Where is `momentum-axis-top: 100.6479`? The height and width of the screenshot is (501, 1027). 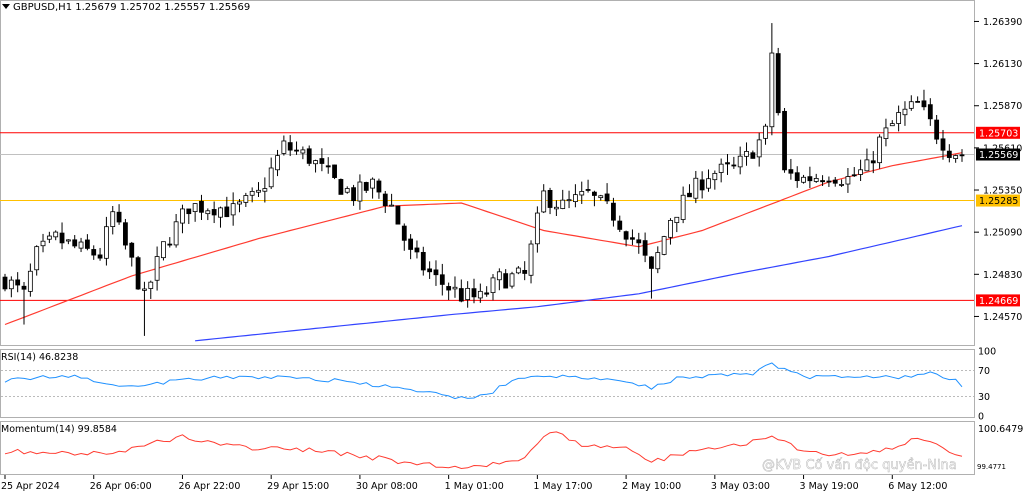
momentum-axis-top: 100.6479 is located at coordinates (1000, 429).